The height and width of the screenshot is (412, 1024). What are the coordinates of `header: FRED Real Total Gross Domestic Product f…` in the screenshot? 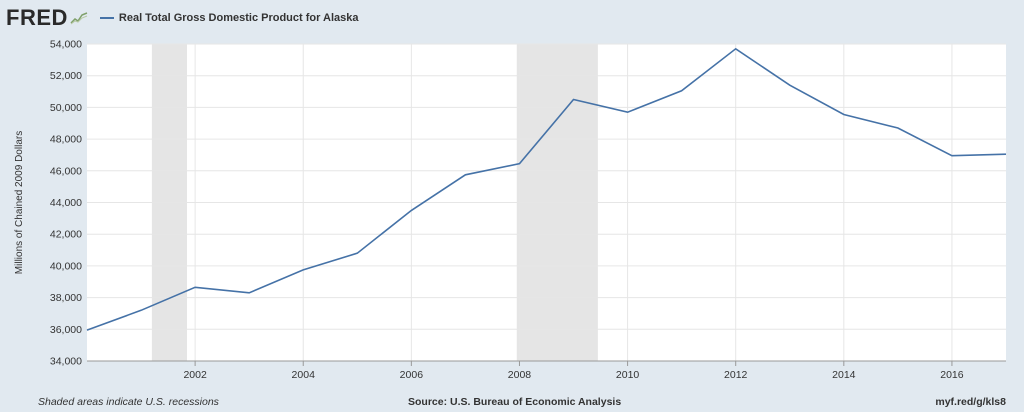 It's located at (182, 18).